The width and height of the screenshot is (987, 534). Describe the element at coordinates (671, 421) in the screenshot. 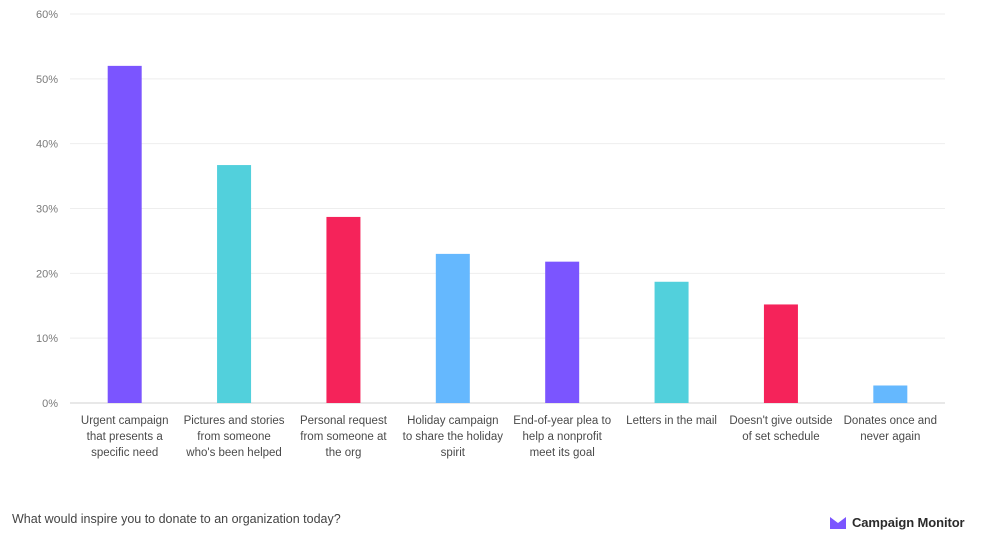

I see `x-category-label: Letters in the mail` at that location.